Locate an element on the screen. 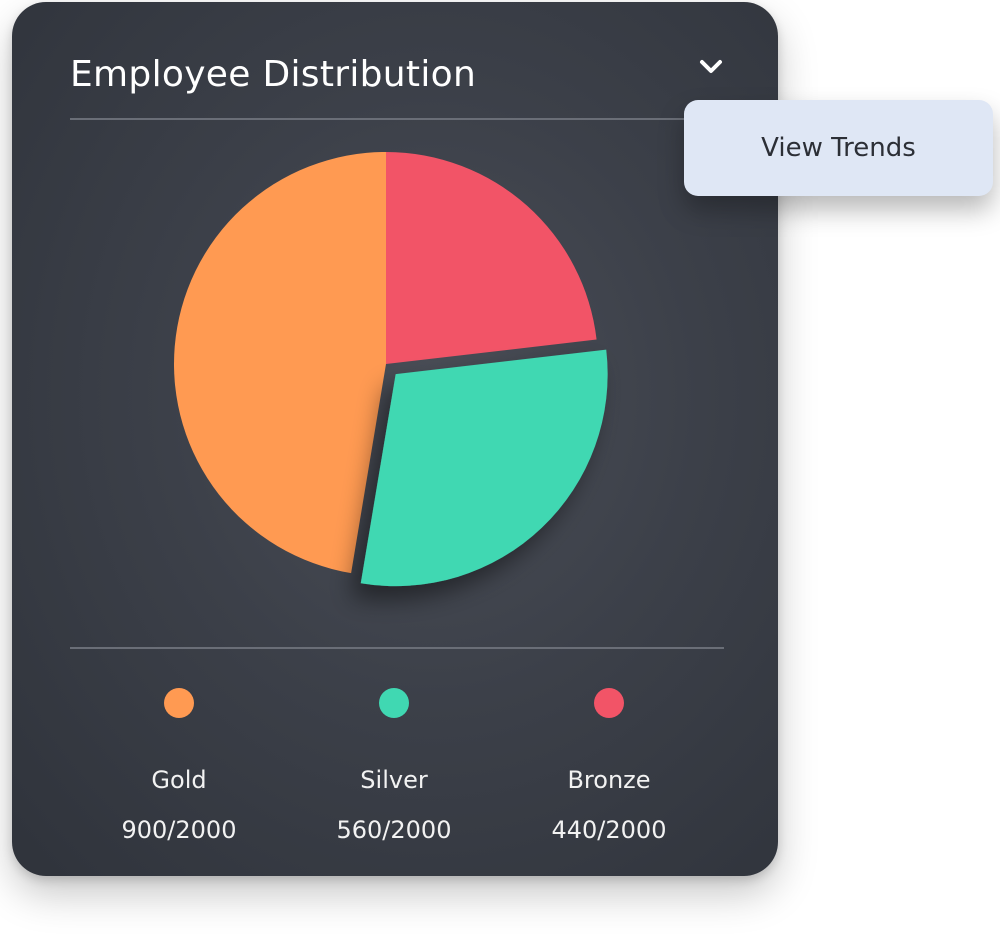  title-divider is located at coordinates (397, 119).